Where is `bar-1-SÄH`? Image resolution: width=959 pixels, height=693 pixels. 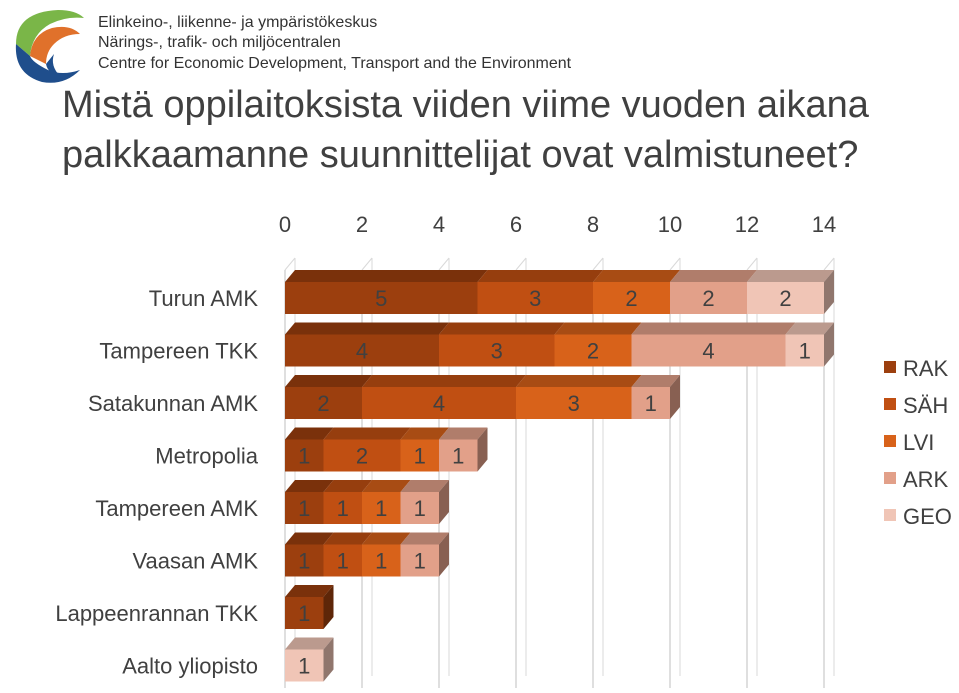
bar-1-SÄH is located at coordinates (497, 350).